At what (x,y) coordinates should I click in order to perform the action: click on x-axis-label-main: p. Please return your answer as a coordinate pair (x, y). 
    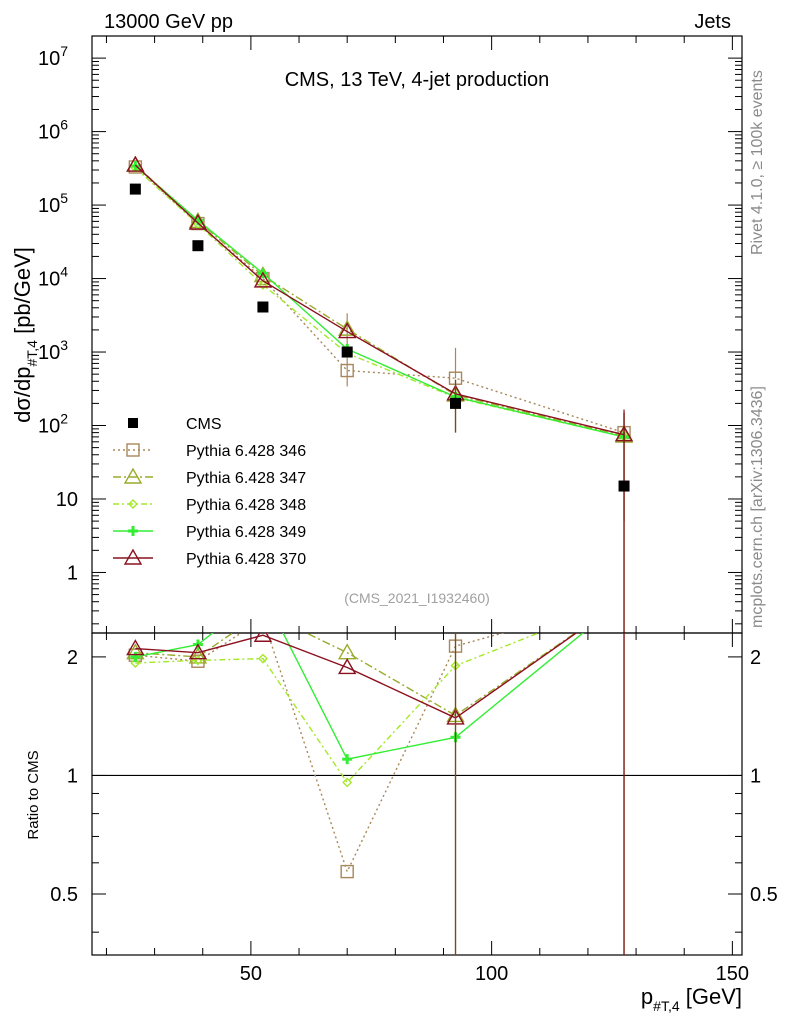
    Looking at the image, I should click on (647, 996).